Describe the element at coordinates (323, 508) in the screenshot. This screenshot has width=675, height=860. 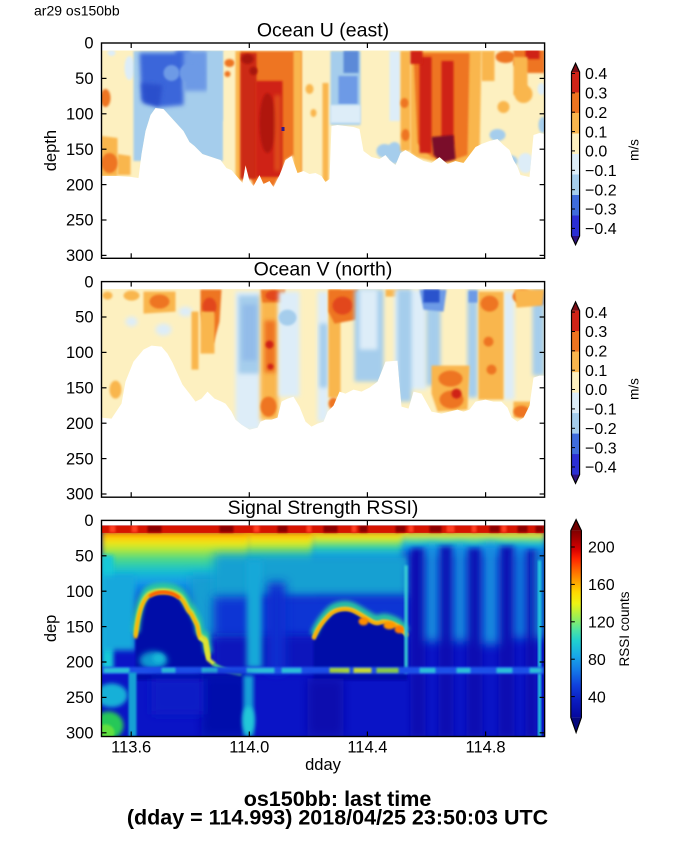
I see `svg-text: Signal Strength RSSI)` at that location.